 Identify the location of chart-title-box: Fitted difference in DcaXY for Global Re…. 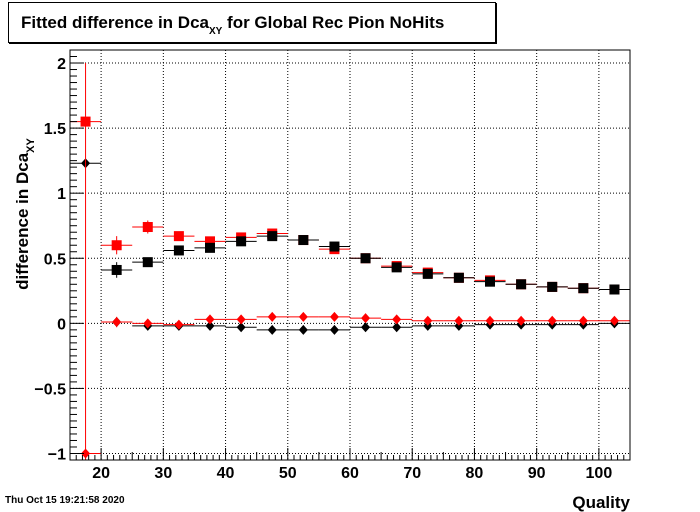
(252, 22).